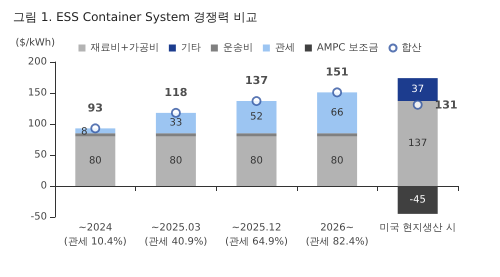 This screenshot has width=500, height=277. What do you see at coordinates (418, 228) in the screenshot?
I see `x-tick-label: 미국 현지생산 시` at bounding box center [418, 228].